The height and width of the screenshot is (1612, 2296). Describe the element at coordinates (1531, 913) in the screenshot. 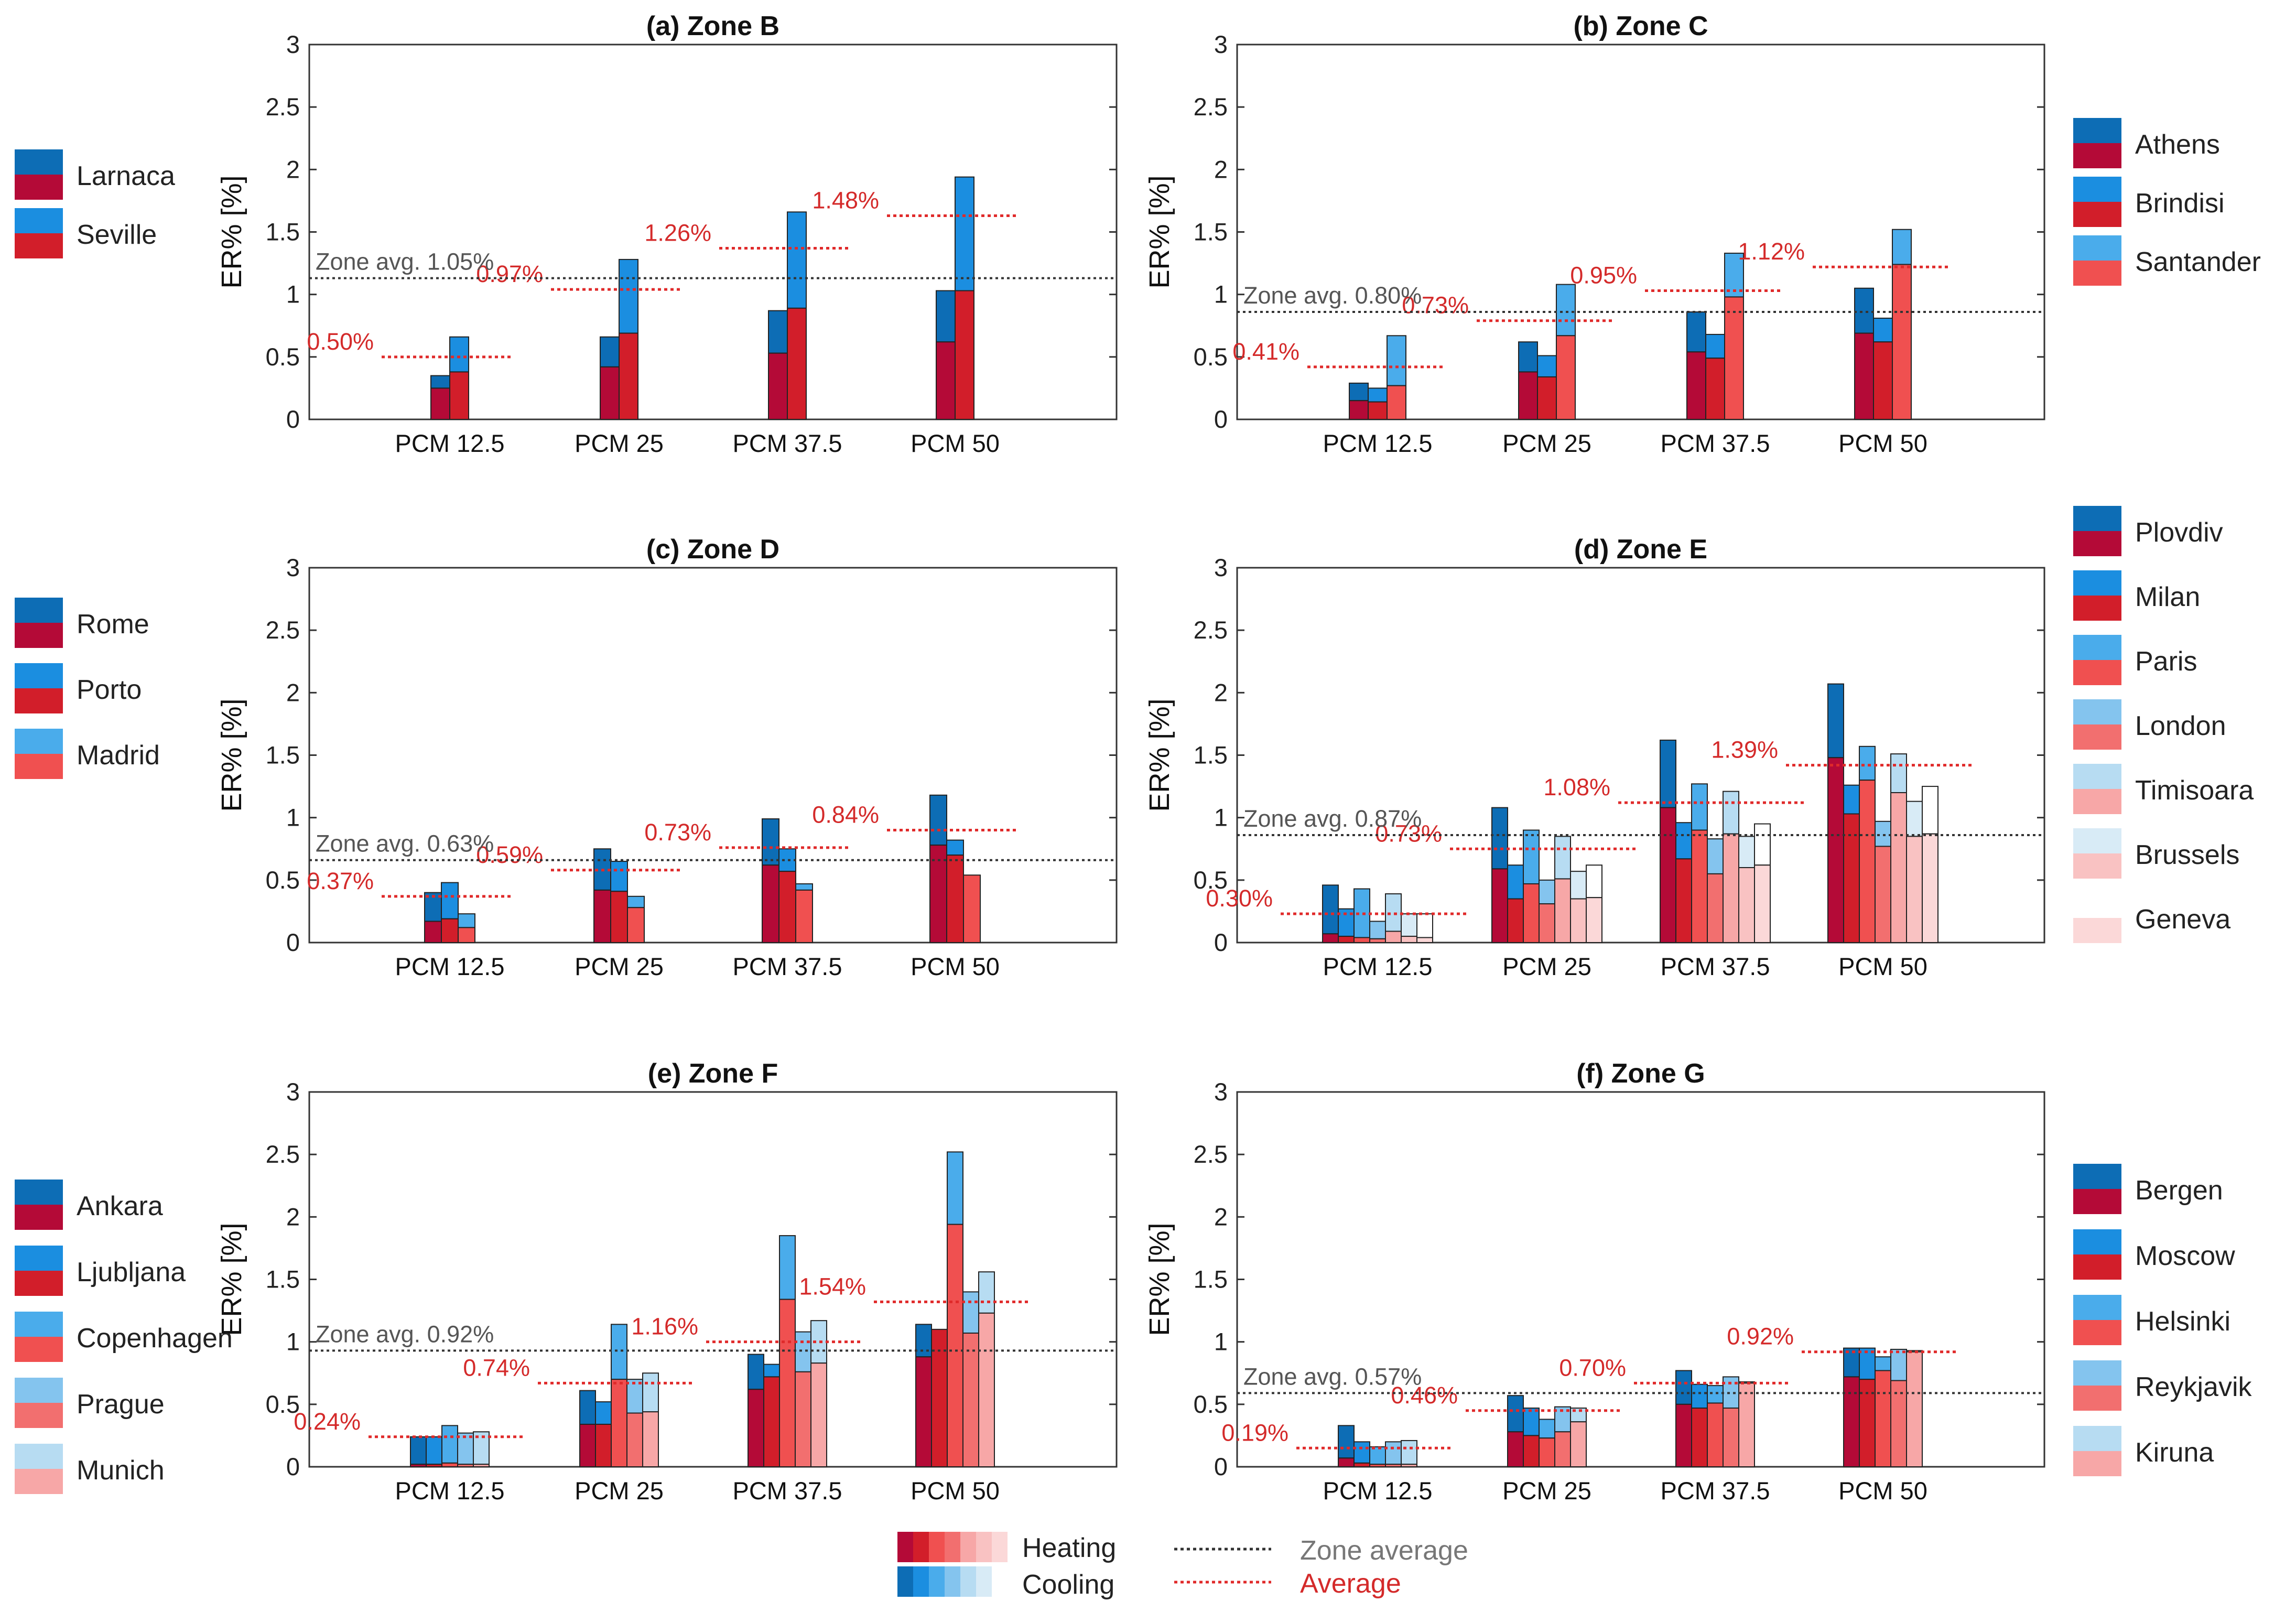

I see `heating-bar-paris` at that location.